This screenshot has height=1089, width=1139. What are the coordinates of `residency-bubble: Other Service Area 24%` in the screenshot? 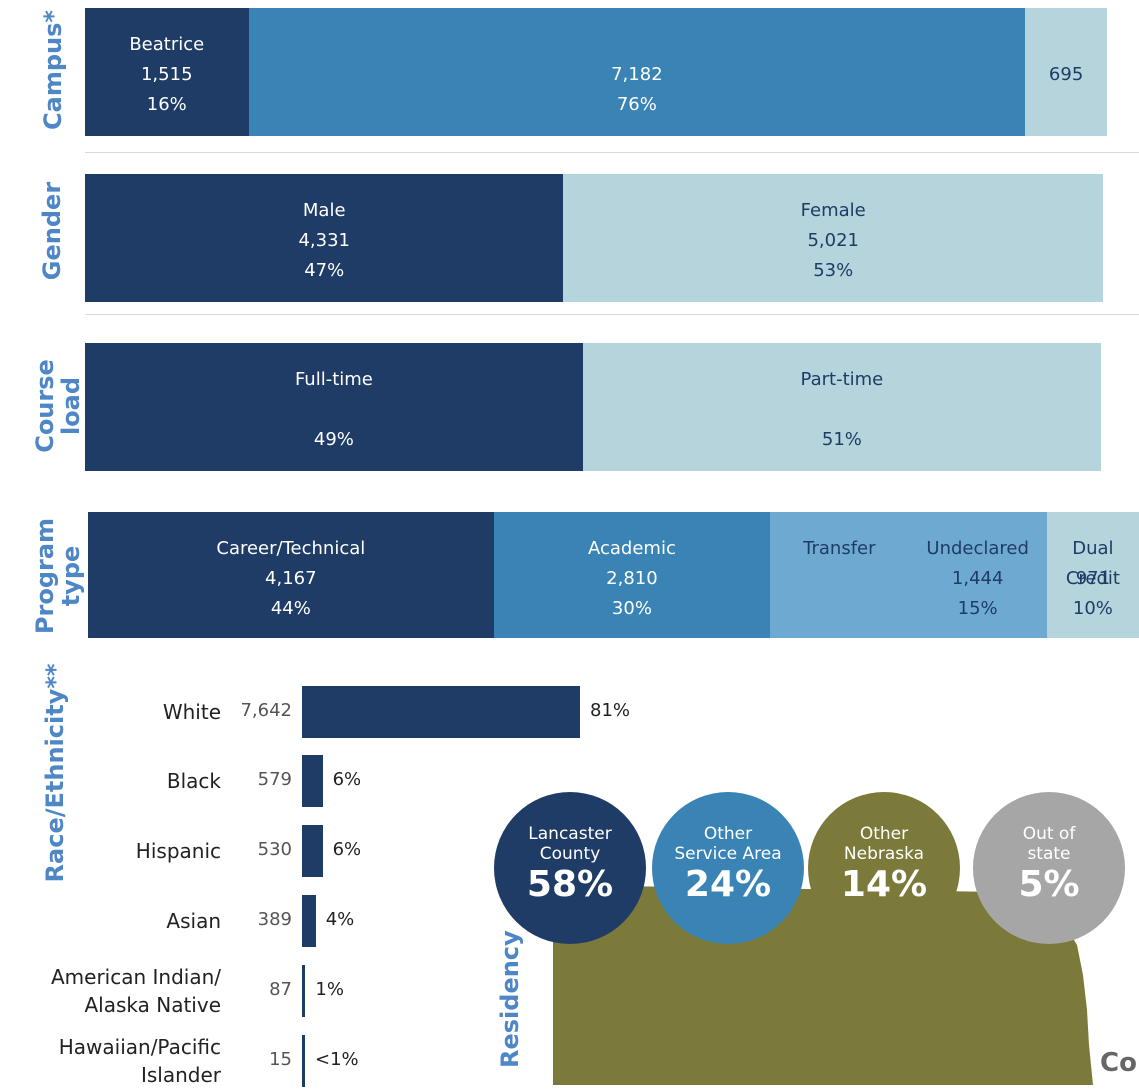 It's located at (728, 868).